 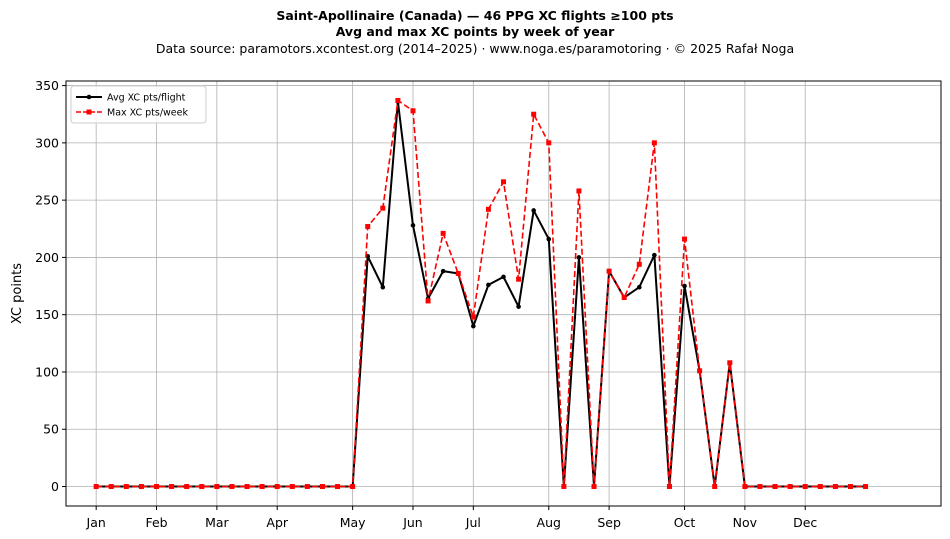 I want to click on x-tick-label: Nov, so click(x=745, y=522).